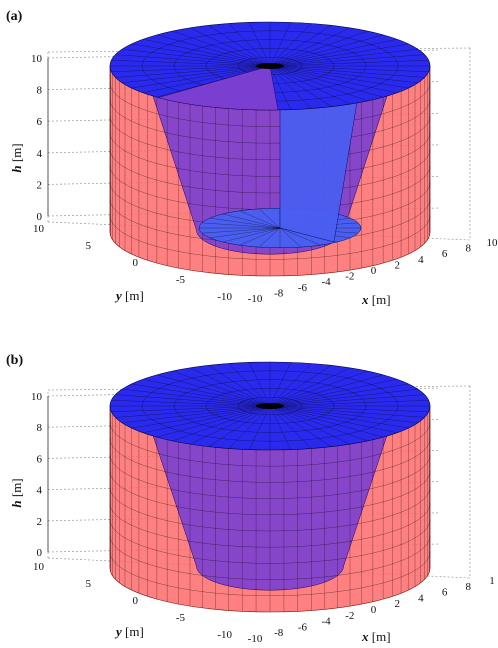 This screenshot has width=498, height=648. What do you see at coordinates (376, 636) in the screenshot?
I see `panel-b-x-axis-label: x [m]` at bounding box center [376, 636].